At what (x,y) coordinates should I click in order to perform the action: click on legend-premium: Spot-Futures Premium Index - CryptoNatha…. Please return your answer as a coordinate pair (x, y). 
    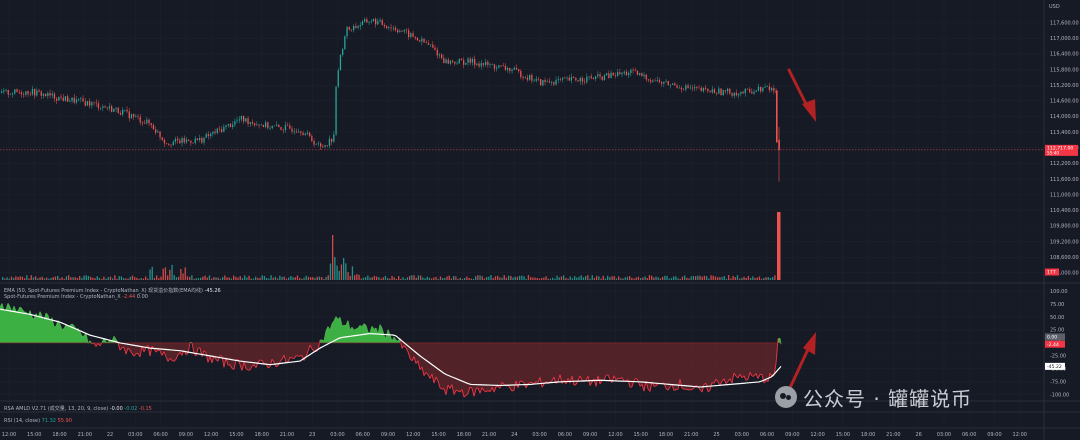
    Looking at the image, I should click on (76, 297).